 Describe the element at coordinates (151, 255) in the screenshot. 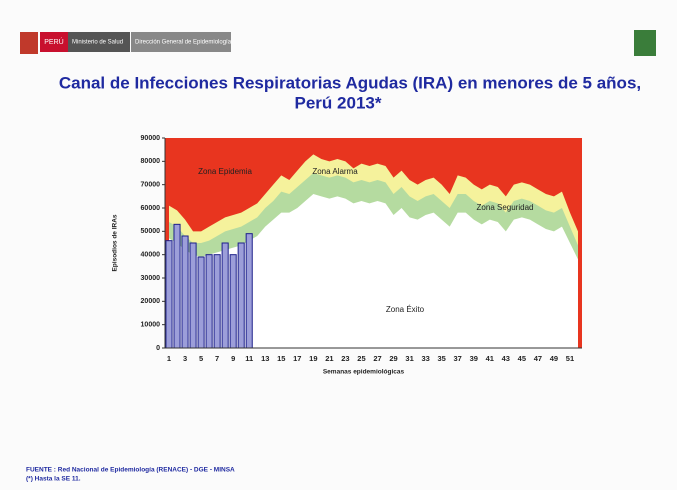

I see `y-tick-label: 40000` at that location.